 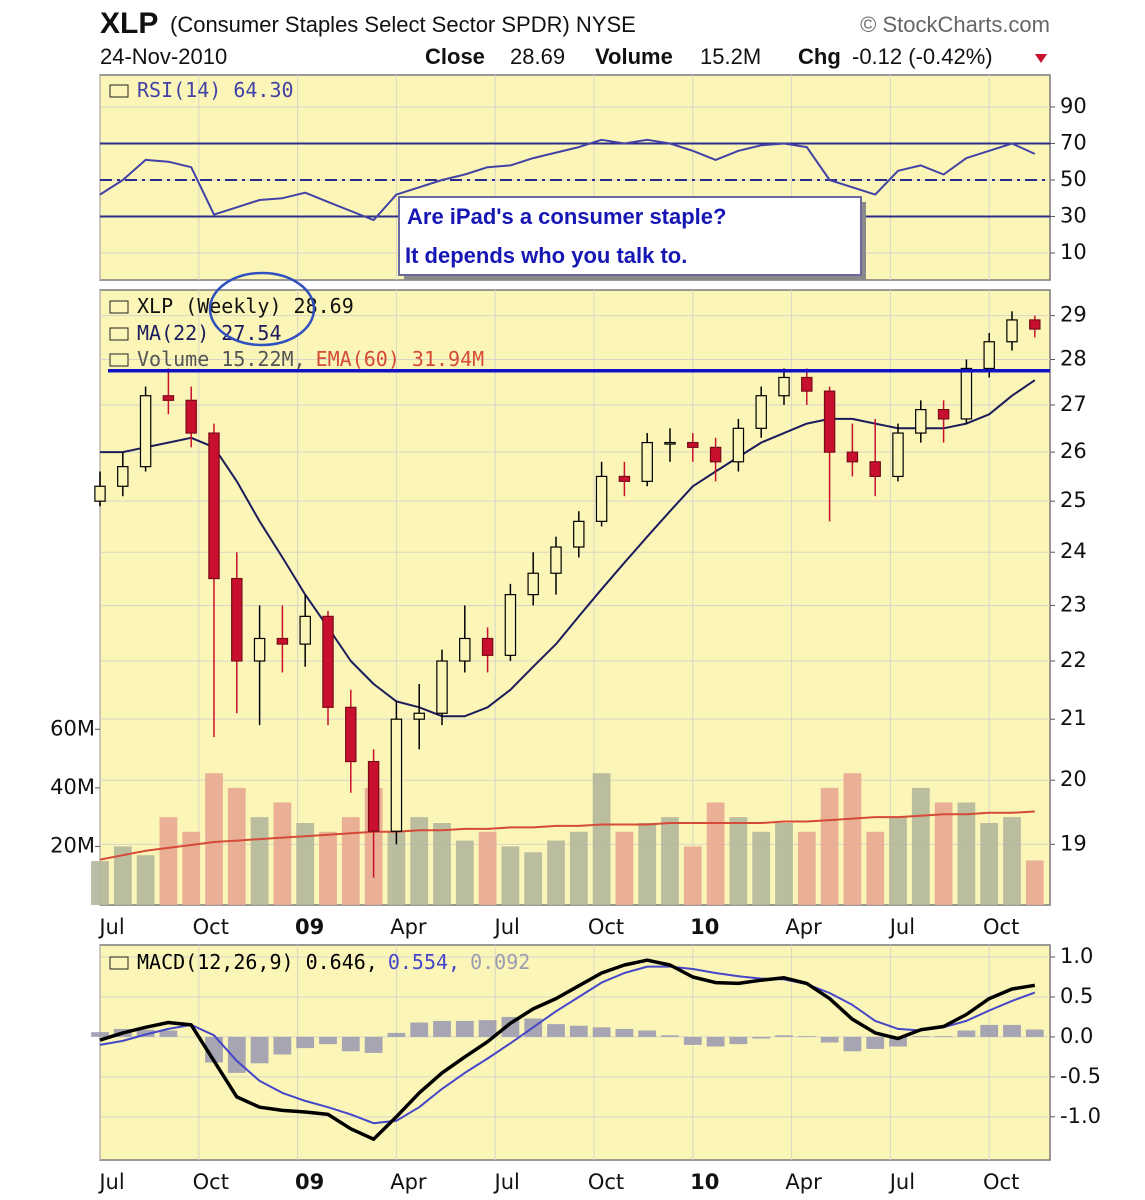 I want to click on volume-value: 15.2M, so click(x=730, y=56).